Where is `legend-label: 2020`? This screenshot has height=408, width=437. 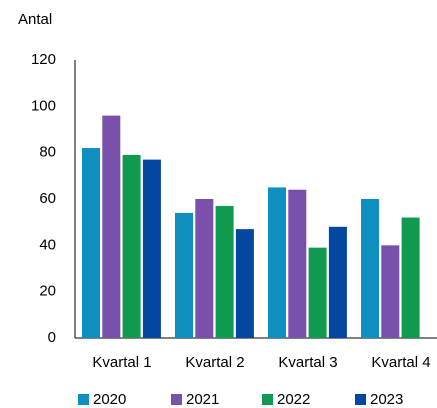
legend-label: 2020 is located at coordinates (109, 399).